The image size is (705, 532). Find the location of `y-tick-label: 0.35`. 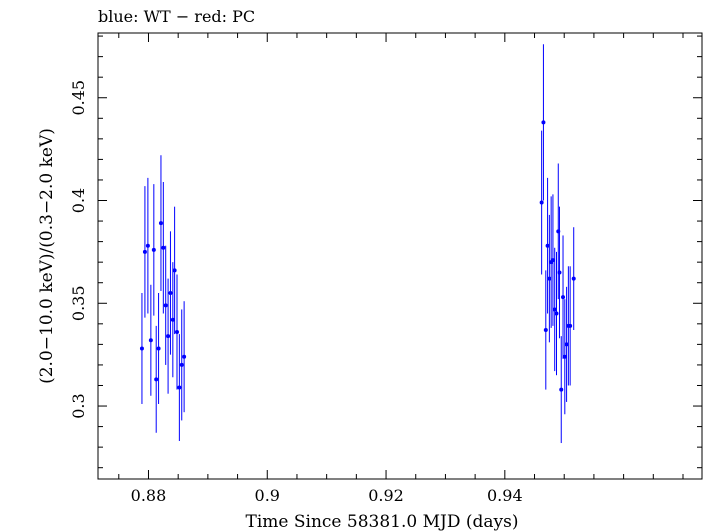

y-tick-label: 0.35 is located at coordinates (78, 303).